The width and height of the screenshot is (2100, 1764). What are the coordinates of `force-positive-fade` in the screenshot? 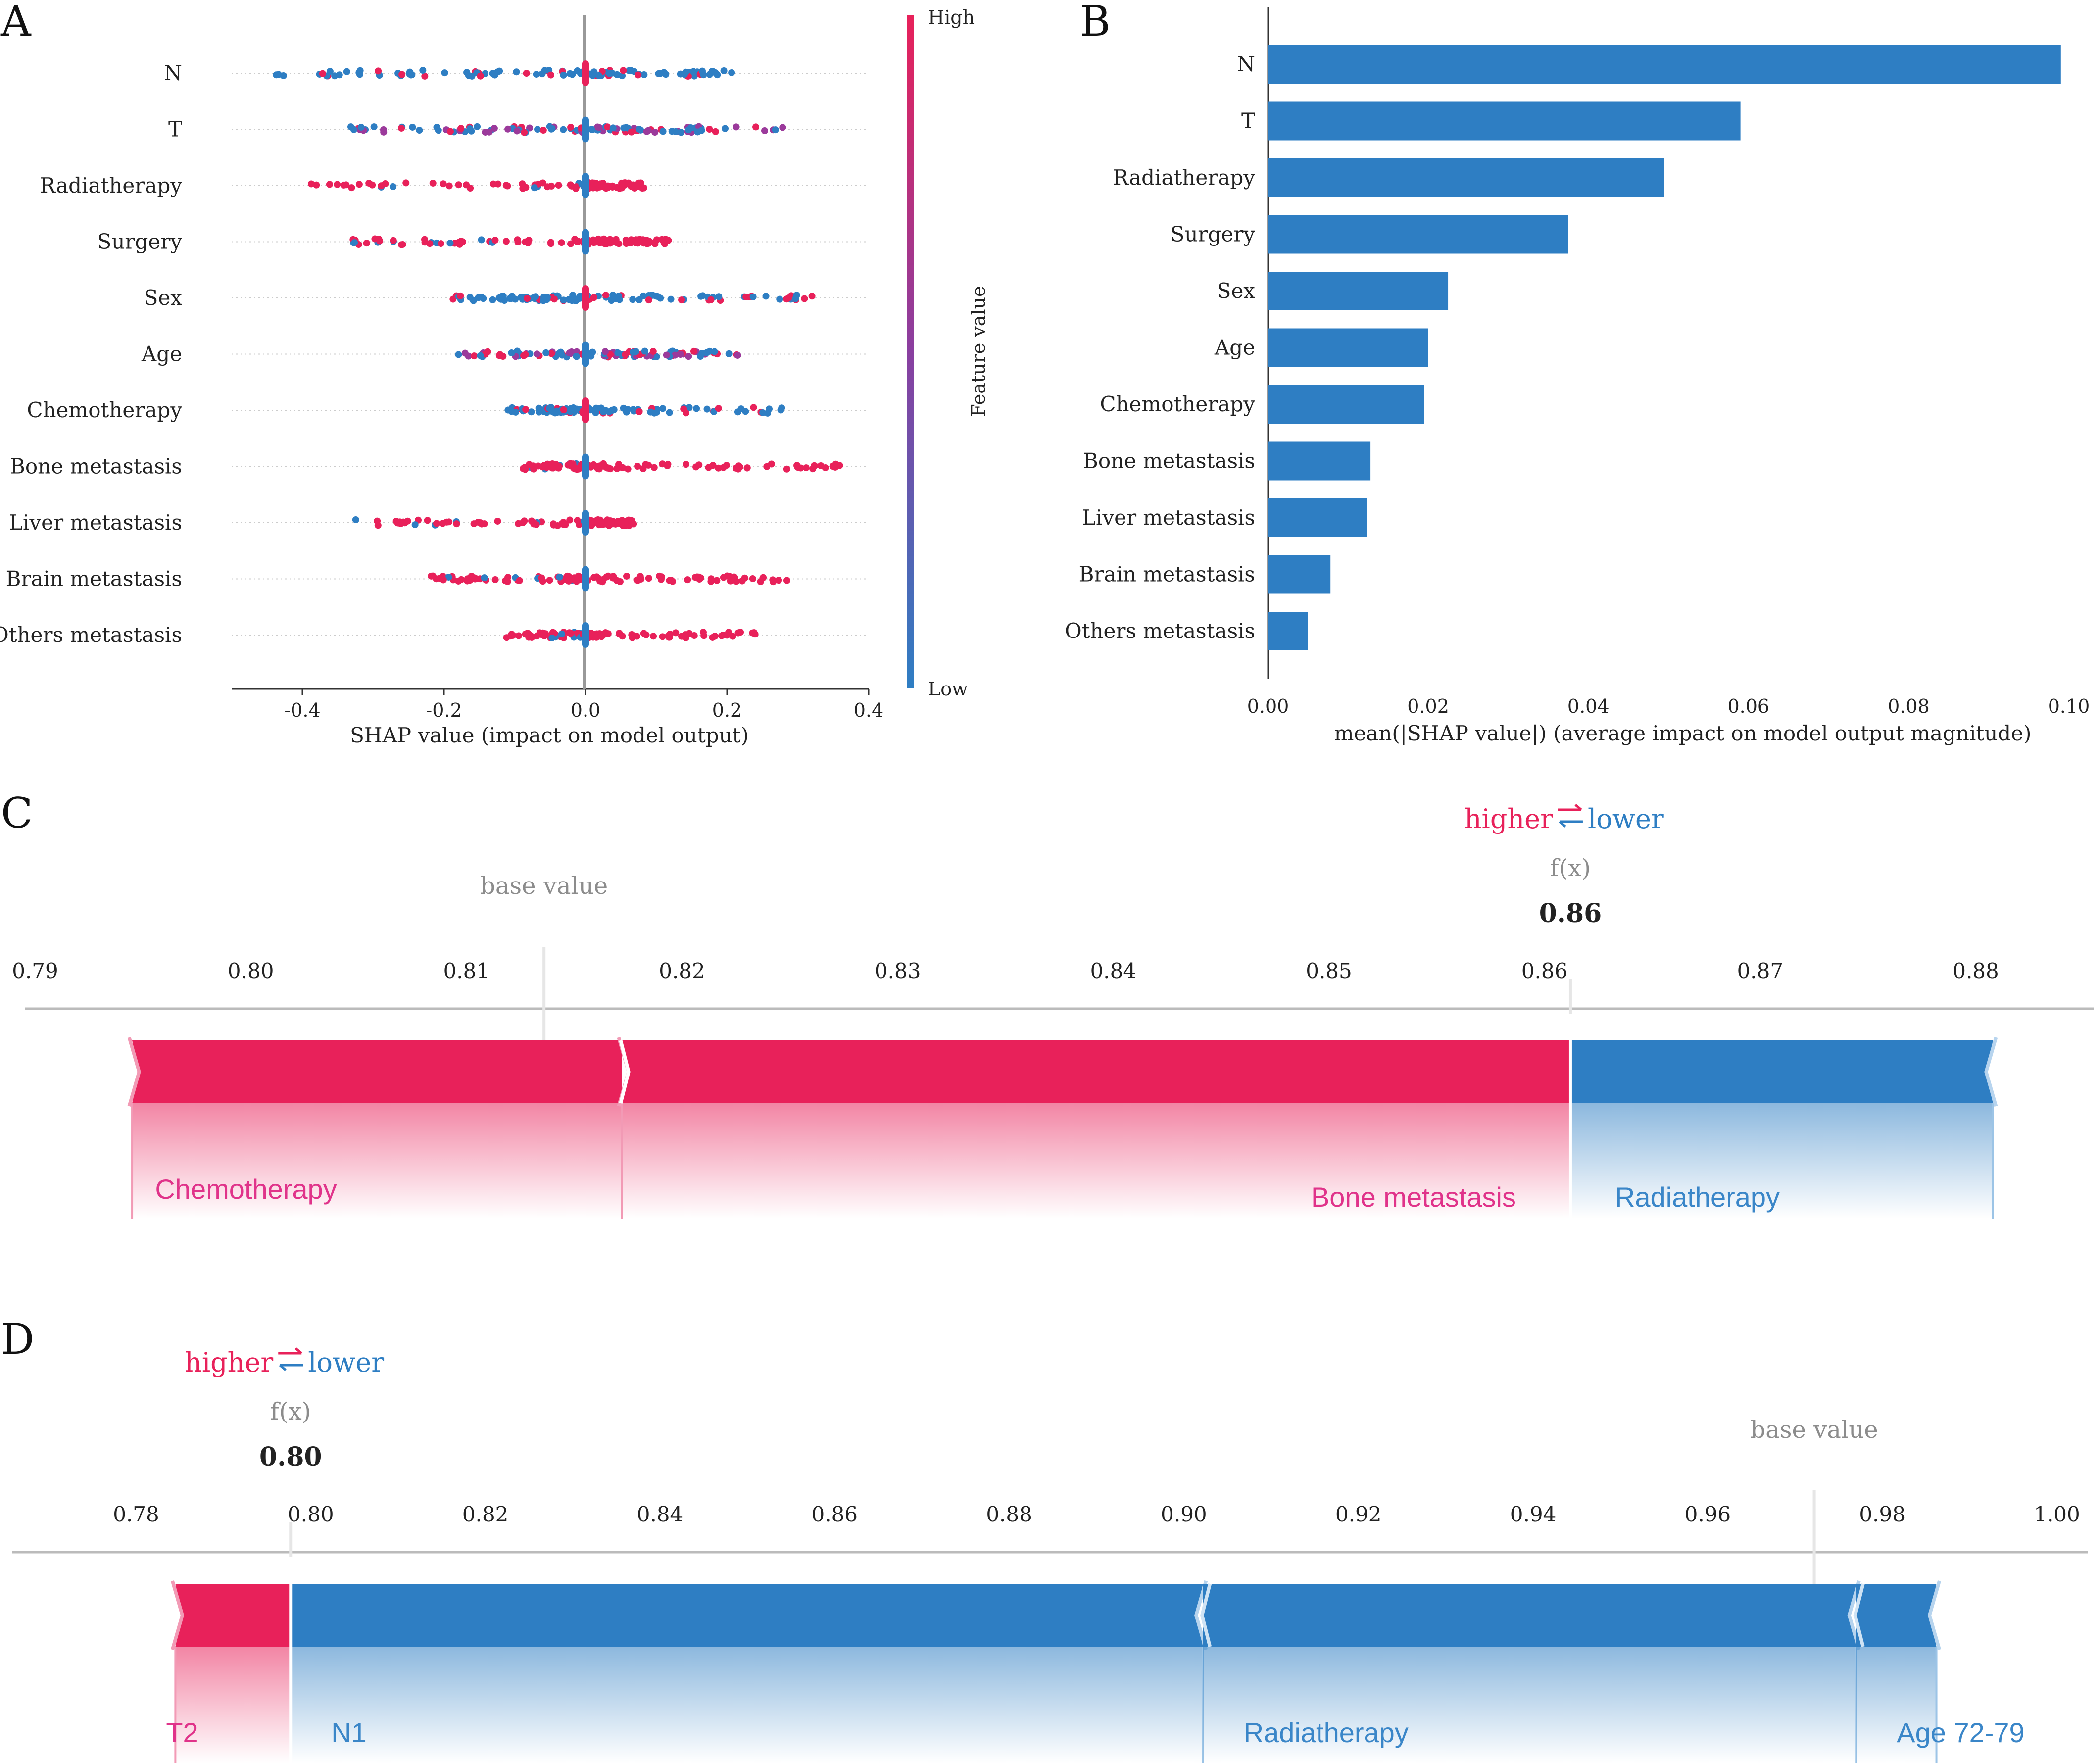 It's located at (233, 1705).